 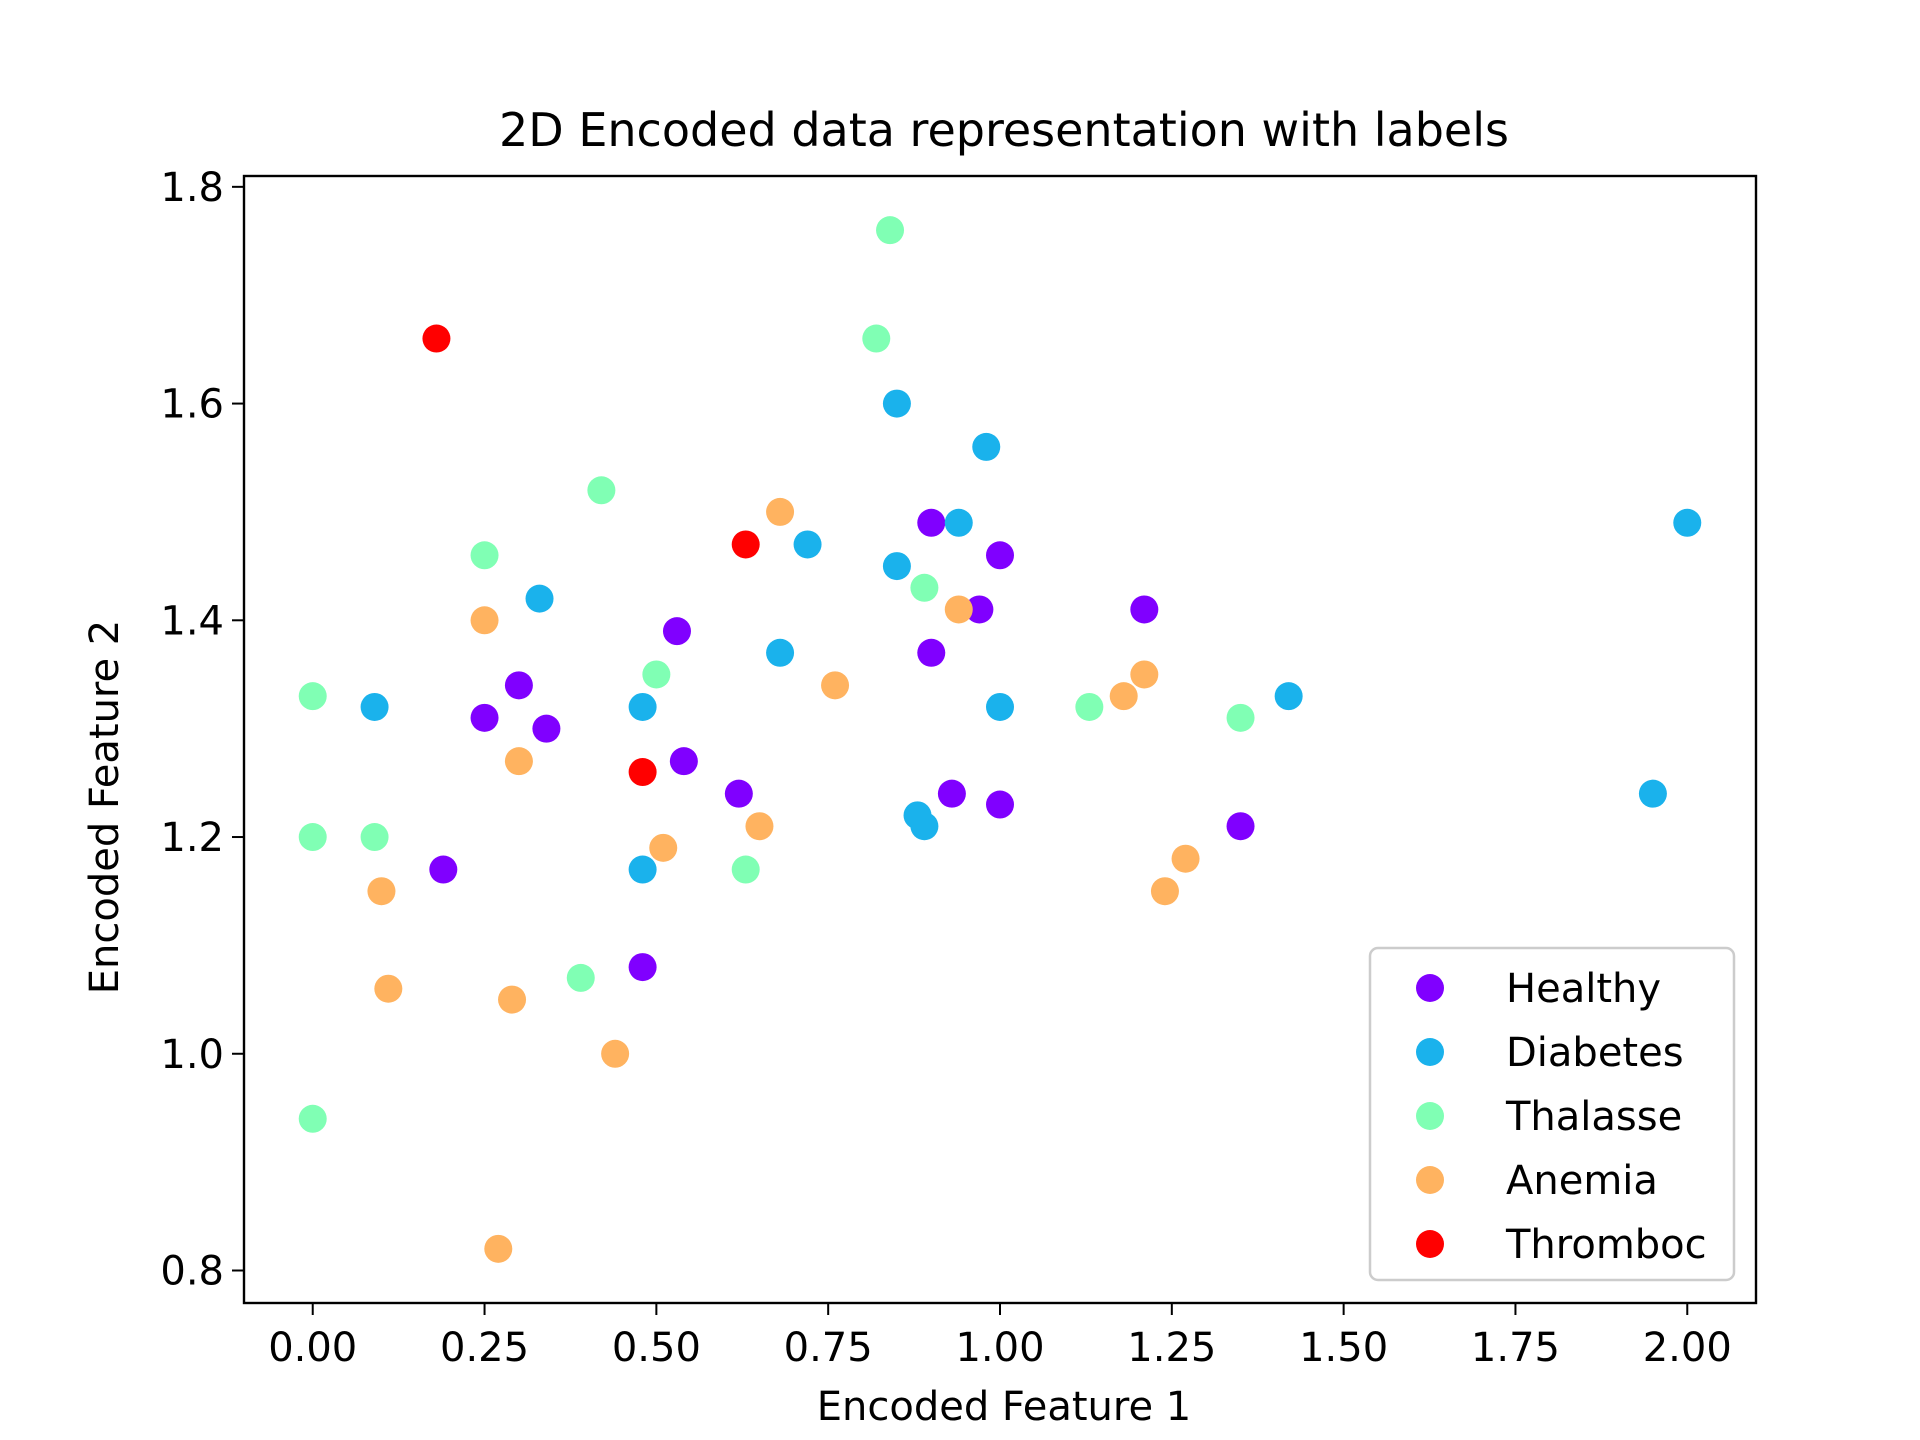 I want to click on legend-label-3: Anemia, so click(x=1582, y=1181).